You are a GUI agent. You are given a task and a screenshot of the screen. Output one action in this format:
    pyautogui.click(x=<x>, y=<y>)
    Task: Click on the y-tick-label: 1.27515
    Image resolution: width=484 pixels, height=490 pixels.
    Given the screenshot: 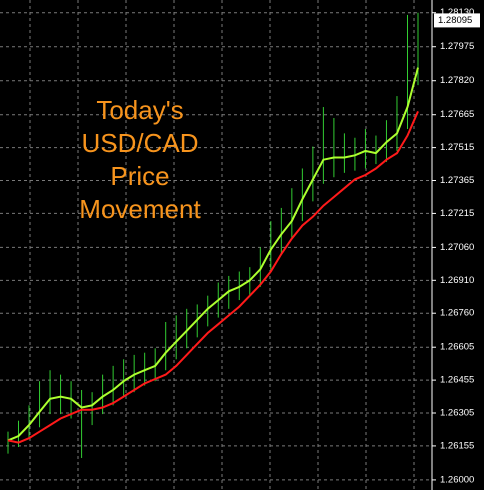 What is the action you would take?
    pyautogui.click(x=457, y=147)
    